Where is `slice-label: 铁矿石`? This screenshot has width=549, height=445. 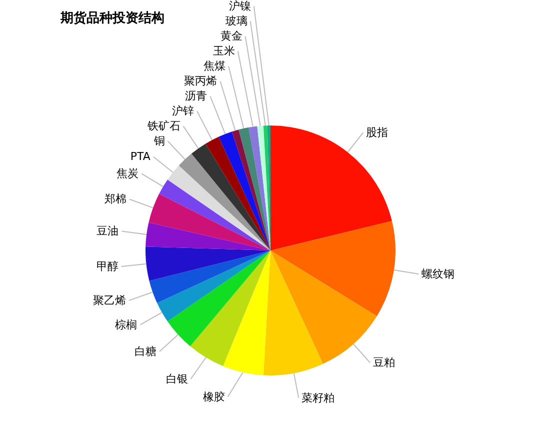
slice-label: 铁矿石 is located at coordinates (163, 126).